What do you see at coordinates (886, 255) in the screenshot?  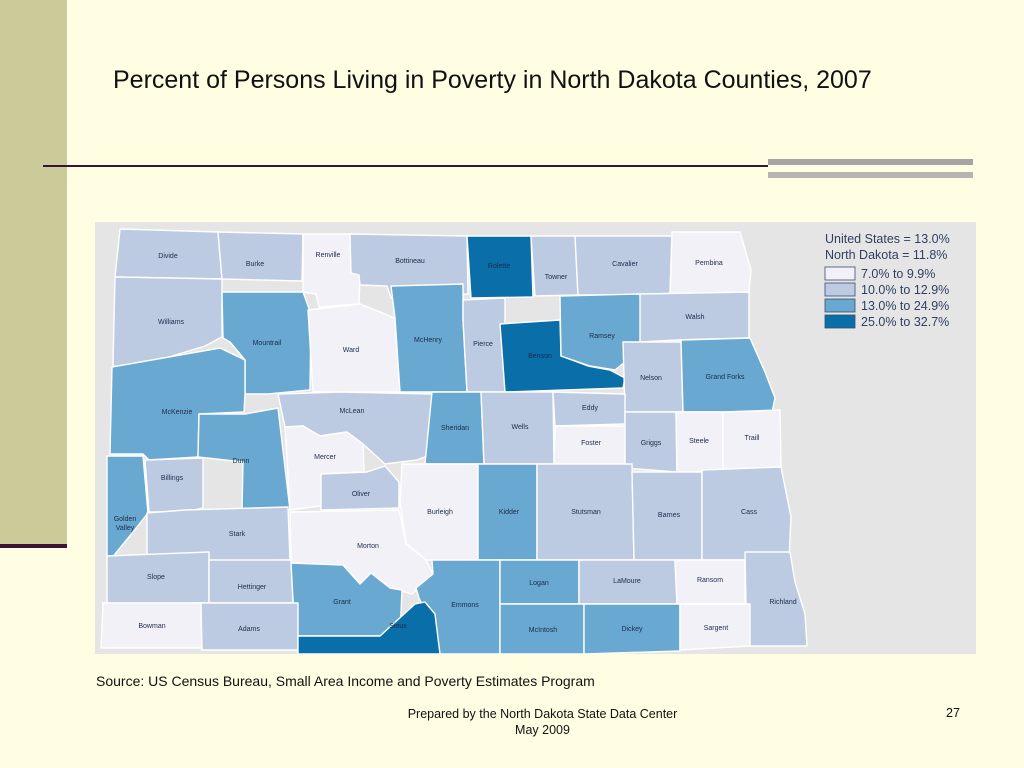 I see `legend-nd-value: North Dakota = 11.8%` at bounding box center [886, 255].